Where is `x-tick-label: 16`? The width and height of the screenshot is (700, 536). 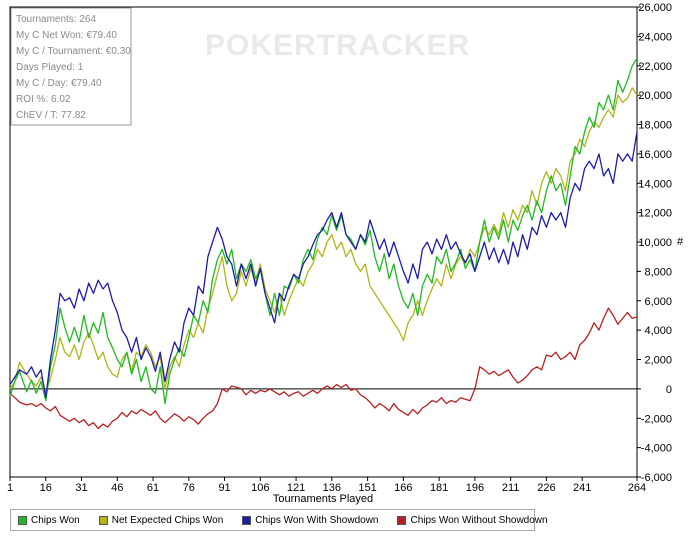
x-tick-label: 16 is located at coordinates (46, 488).